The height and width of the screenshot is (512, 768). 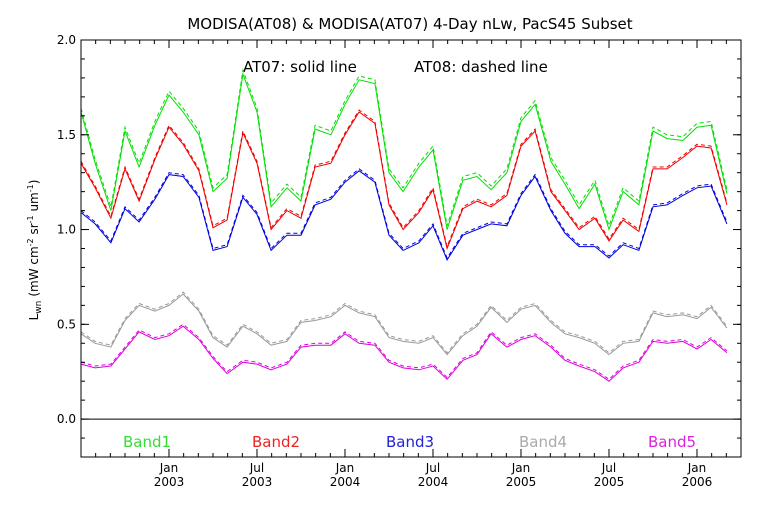 I want to click on legend-band5: Band5, so click(x=672, y=442).